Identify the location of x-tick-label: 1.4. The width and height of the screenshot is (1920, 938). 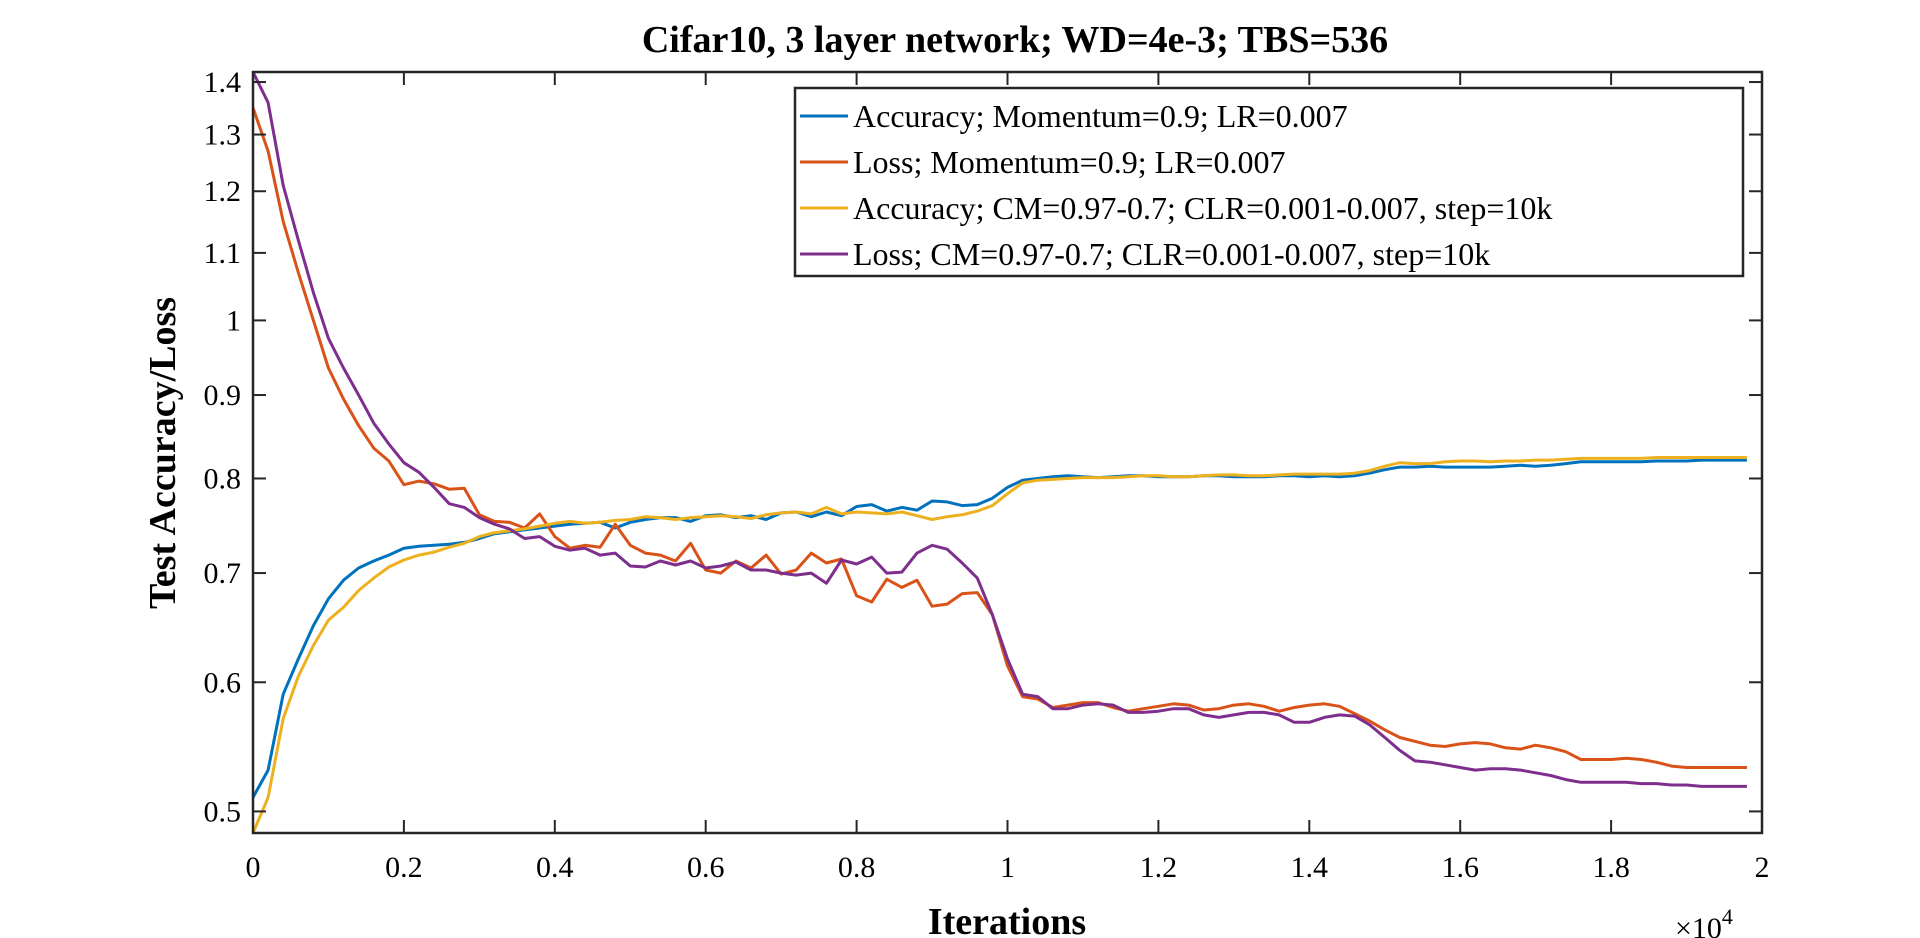
(1310, 867).